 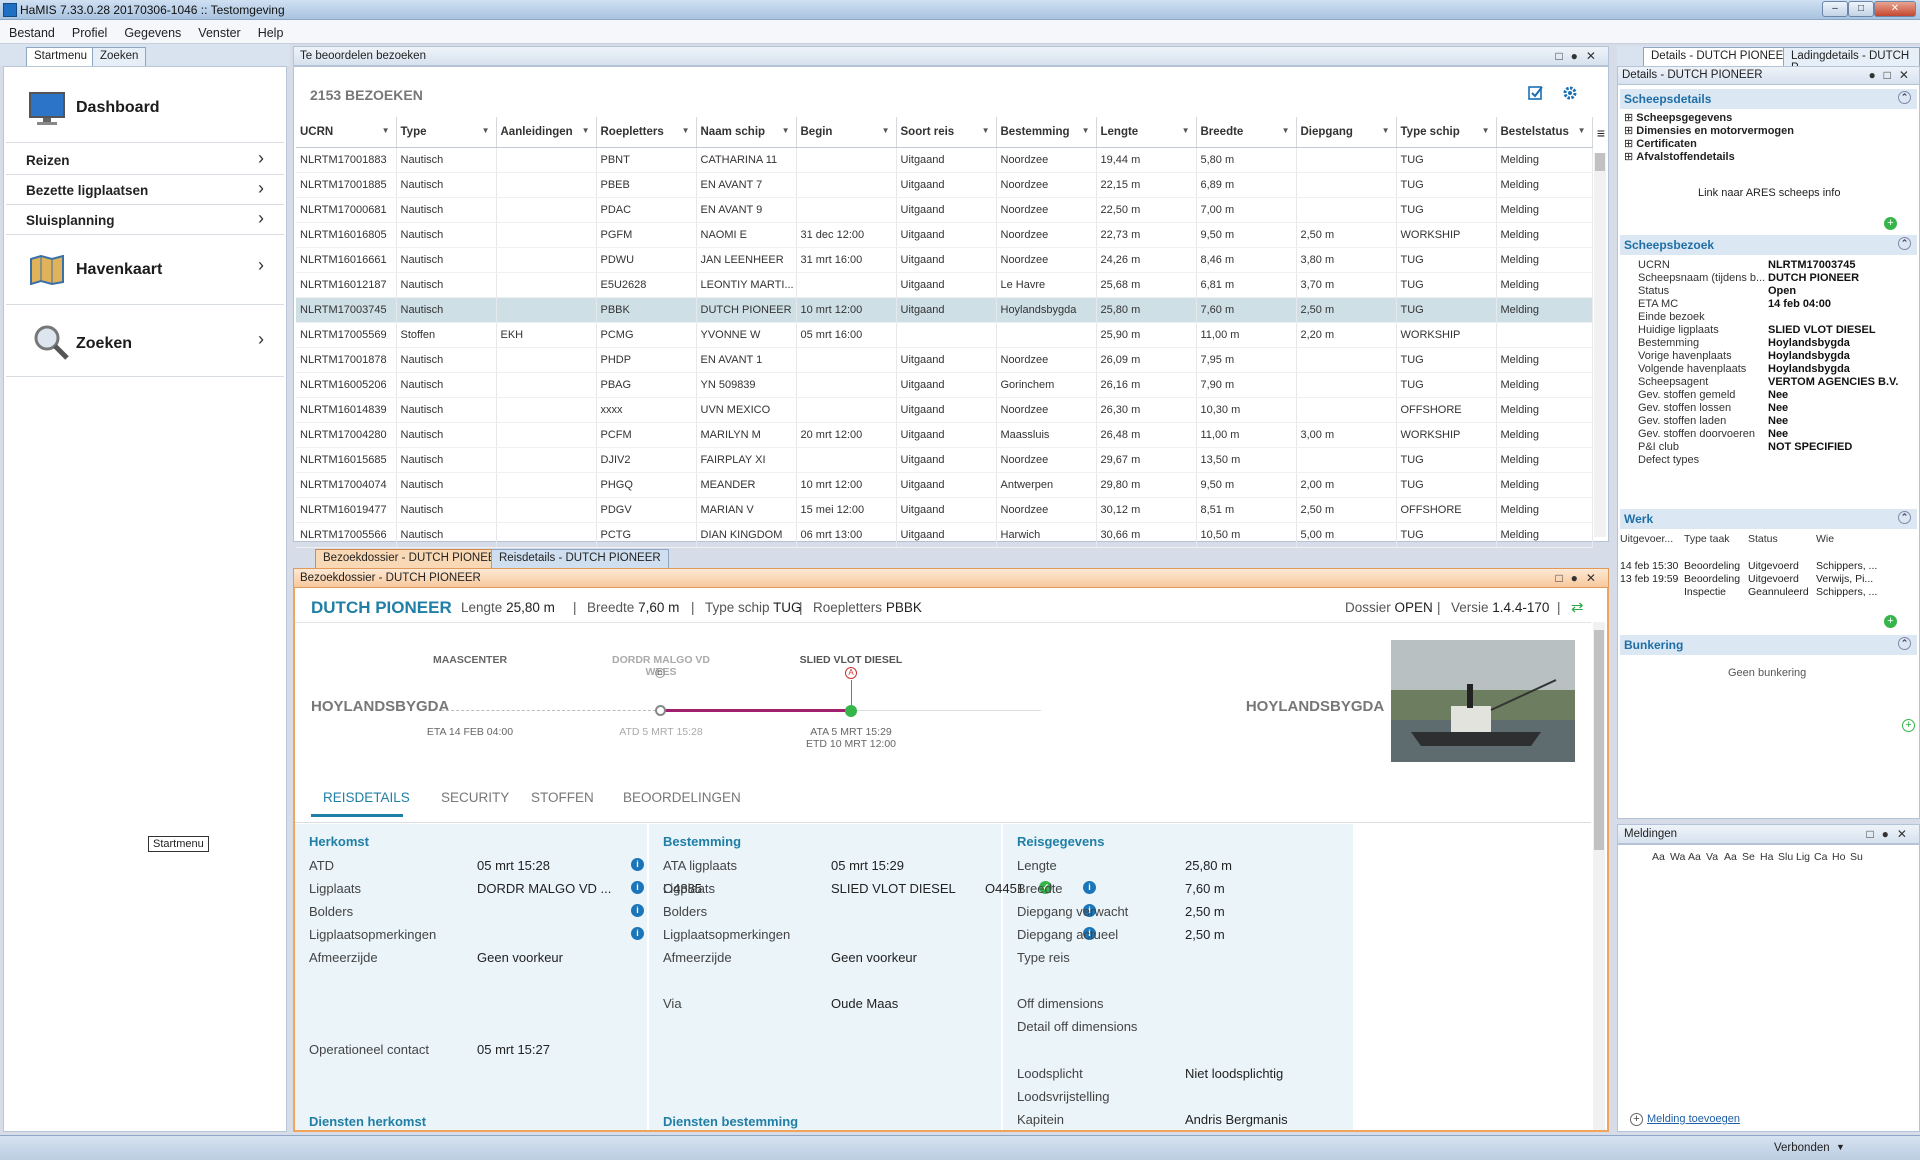 What do you see at coordinates (1856, 857) in the screenshot?
I see `meldingen-column-header: Su` at bounding box center [1856, 857].